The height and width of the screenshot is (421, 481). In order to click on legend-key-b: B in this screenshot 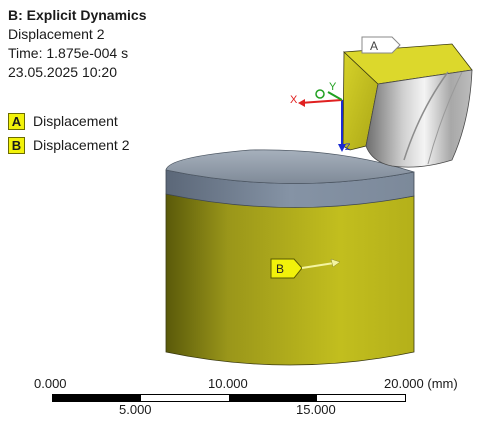, I will do `click(16, 145)`.